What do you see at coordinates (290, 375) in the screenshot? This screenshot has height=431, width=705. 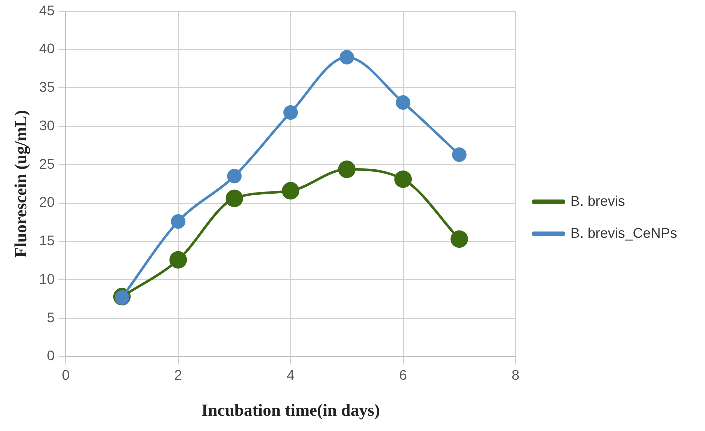 I see `x-tick-label: 4` at bounding box center [290, 375].